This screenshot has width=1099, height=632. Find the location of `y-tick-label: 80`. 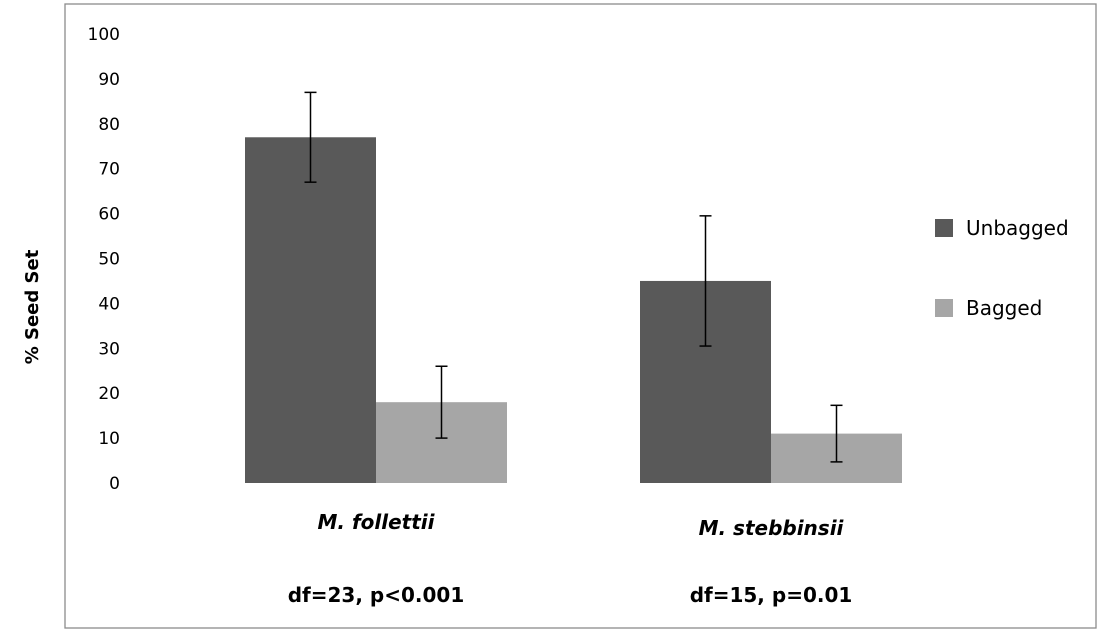

y-tick-label: 80 is located at coordinates (109, 125).